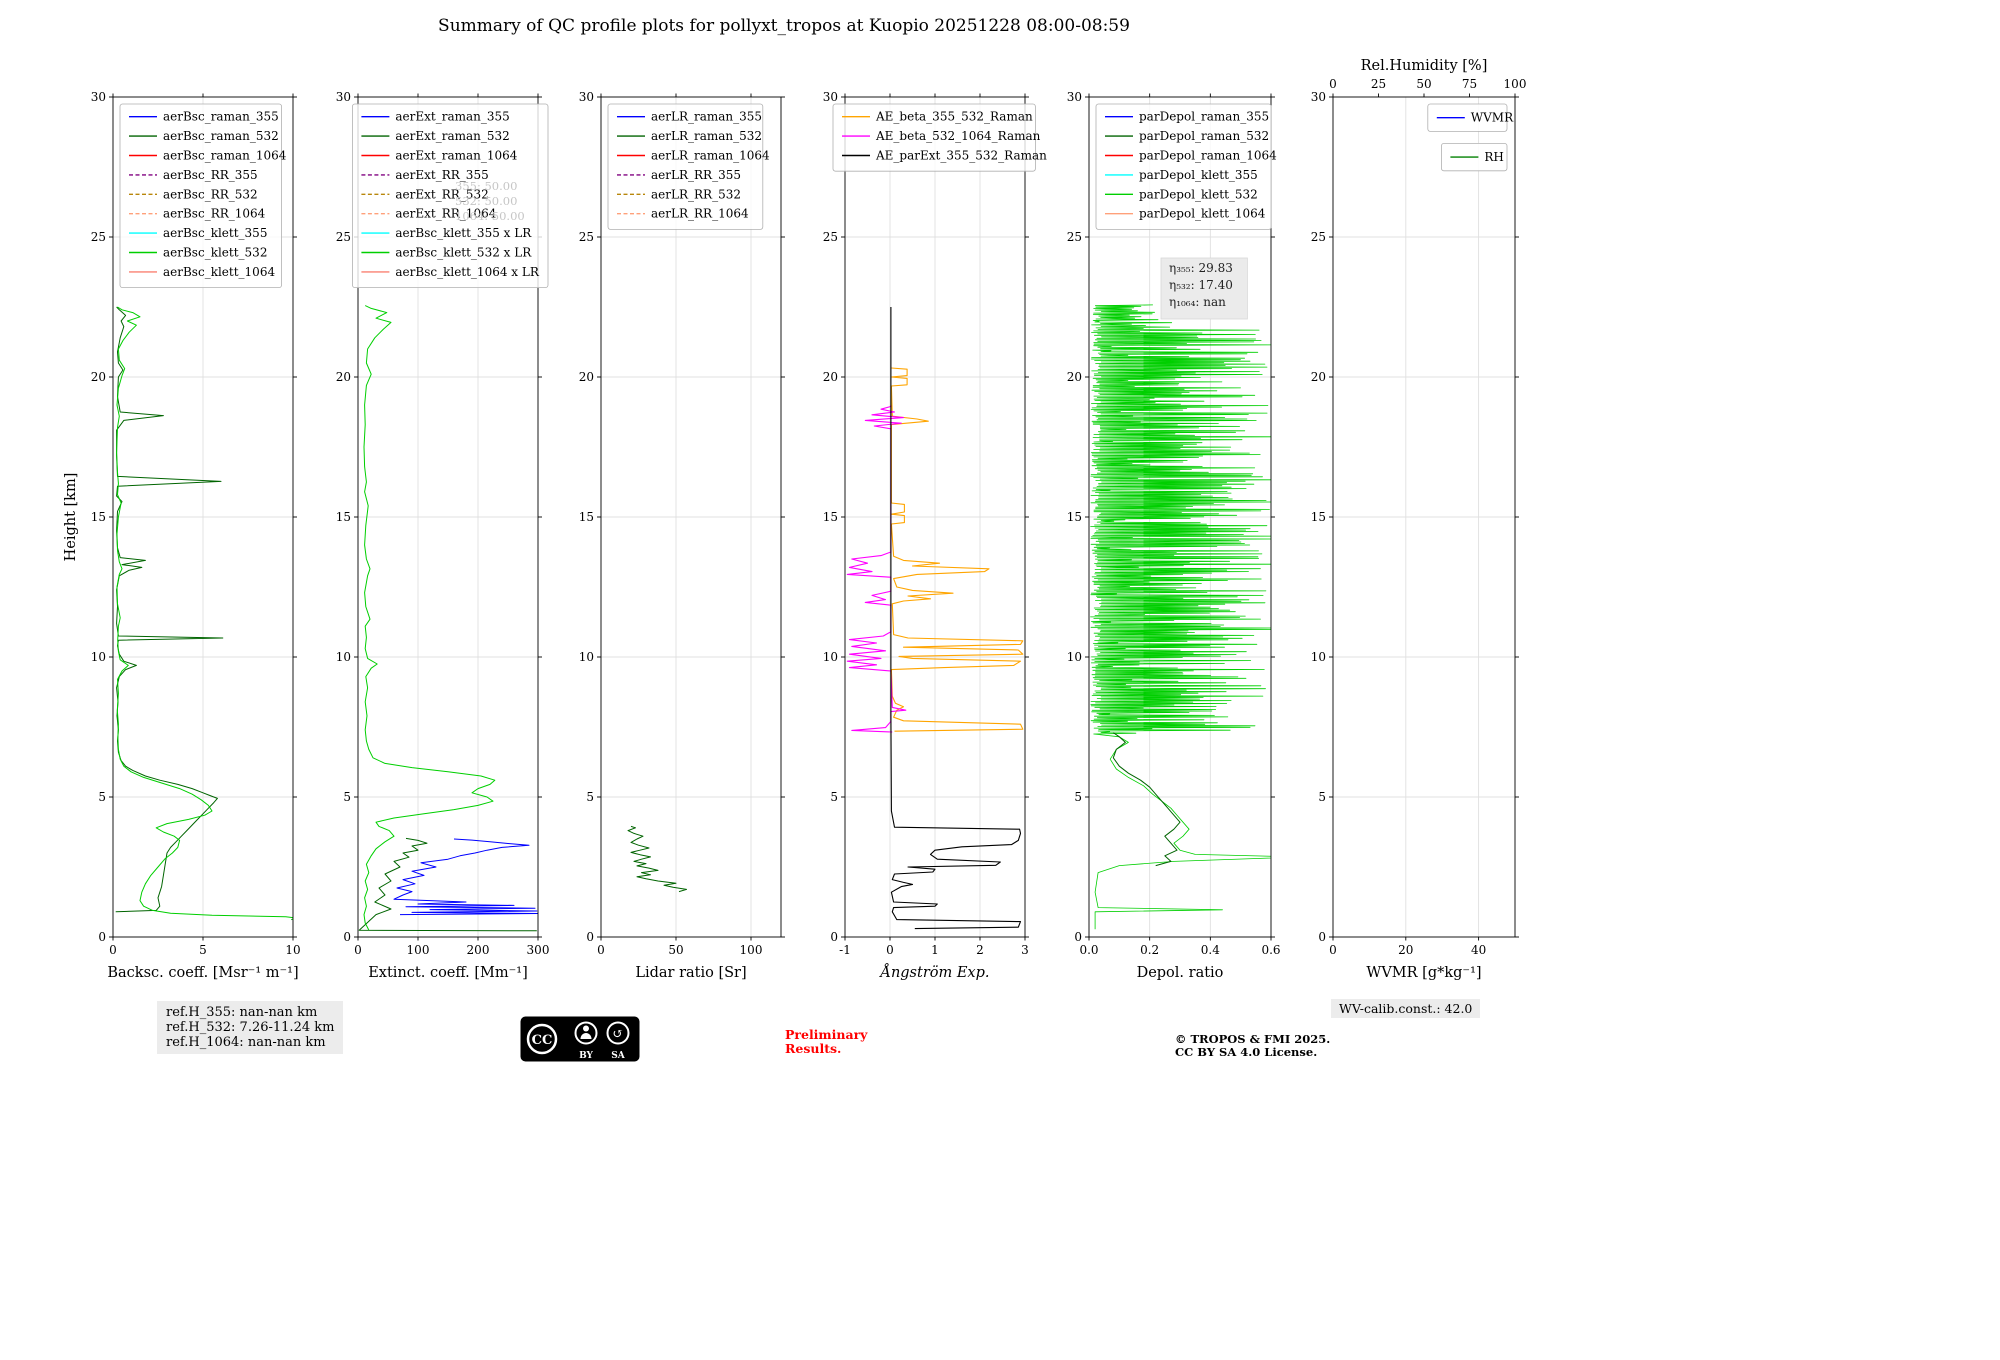  Describe the element at coordinates (586, 1056) in the screenshot. I see `by-label: BY` at that location.